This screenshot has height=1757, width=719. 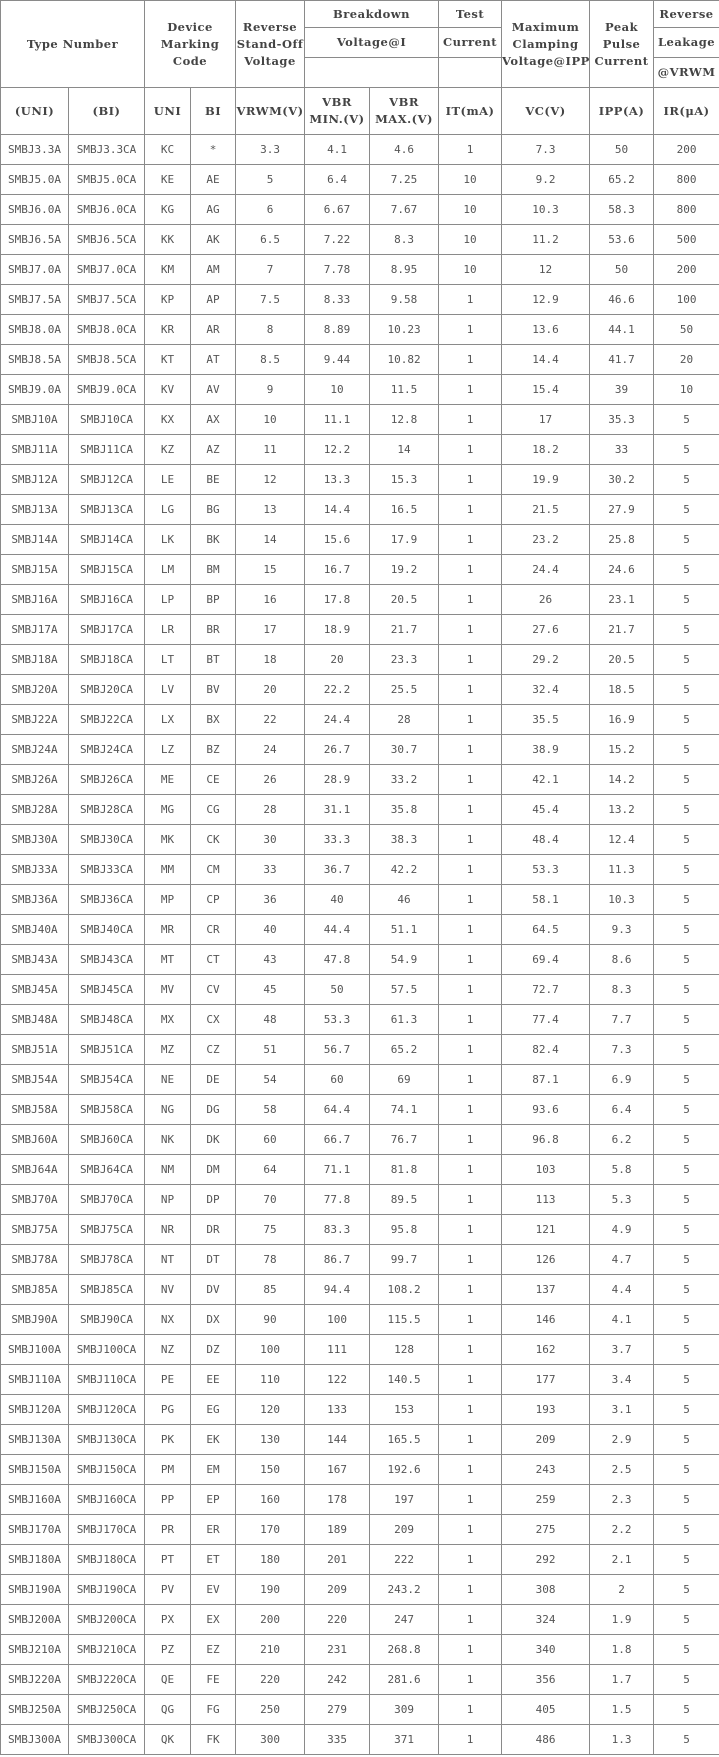 What do you see at coordinates (34, 1469) in the screenshot?
I see `table-cell: SMBJ150A` at bounding box center [34, 1469].